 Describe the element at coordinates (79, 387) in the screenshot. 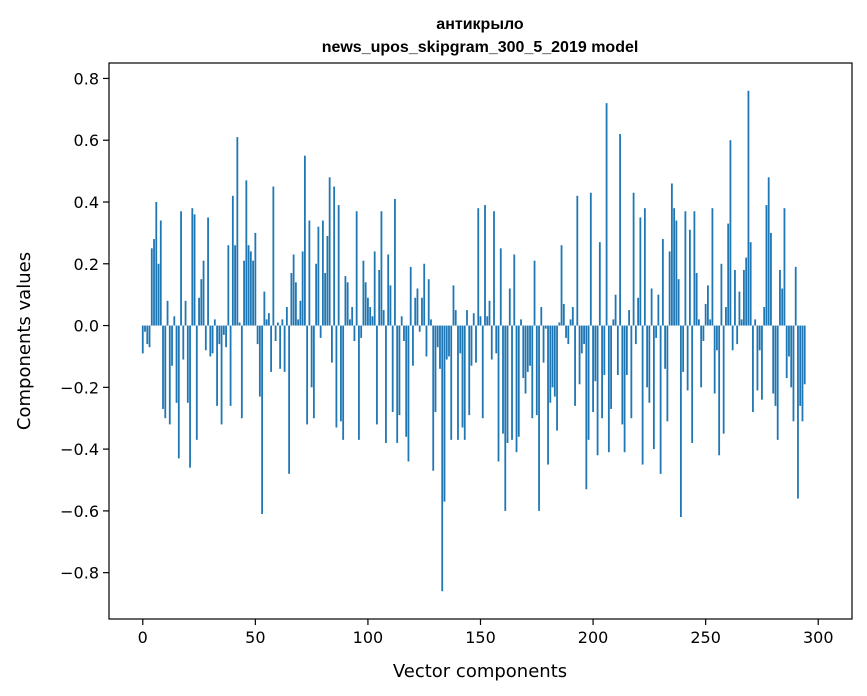

I see `y-tick-label: −0.2` at that location.